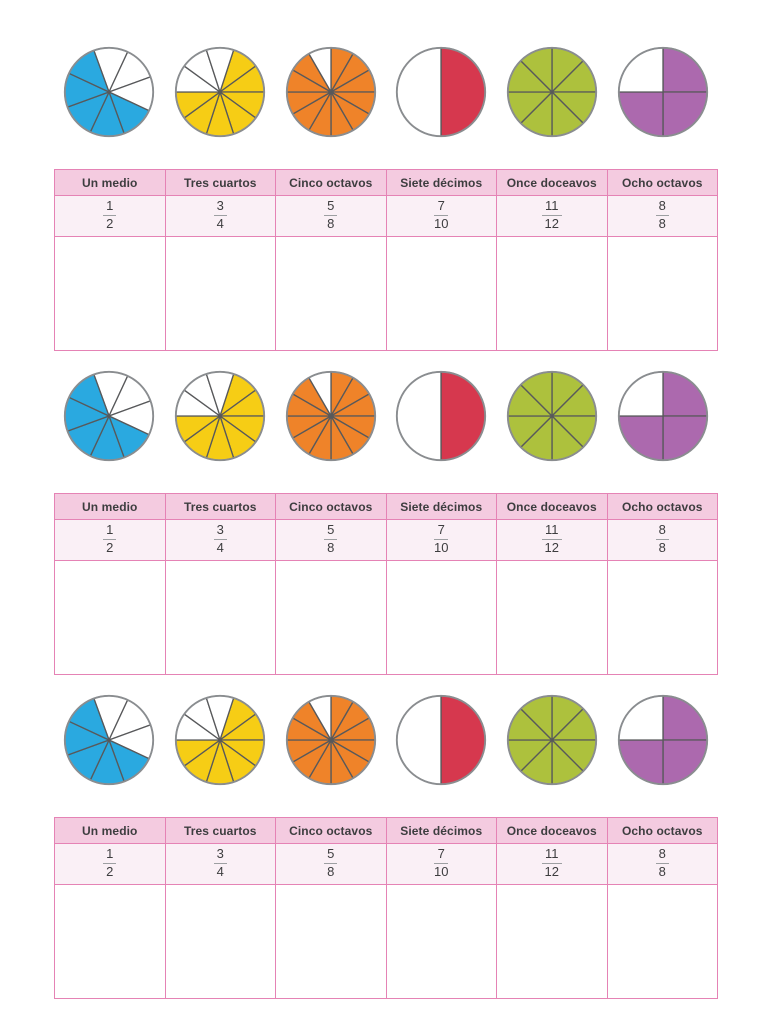 The height and width of the screenshot is (1024, 768). Describe the element at coordinates (441, 531) in the screenshot. I see `fraction-numerator: 7` at that location.